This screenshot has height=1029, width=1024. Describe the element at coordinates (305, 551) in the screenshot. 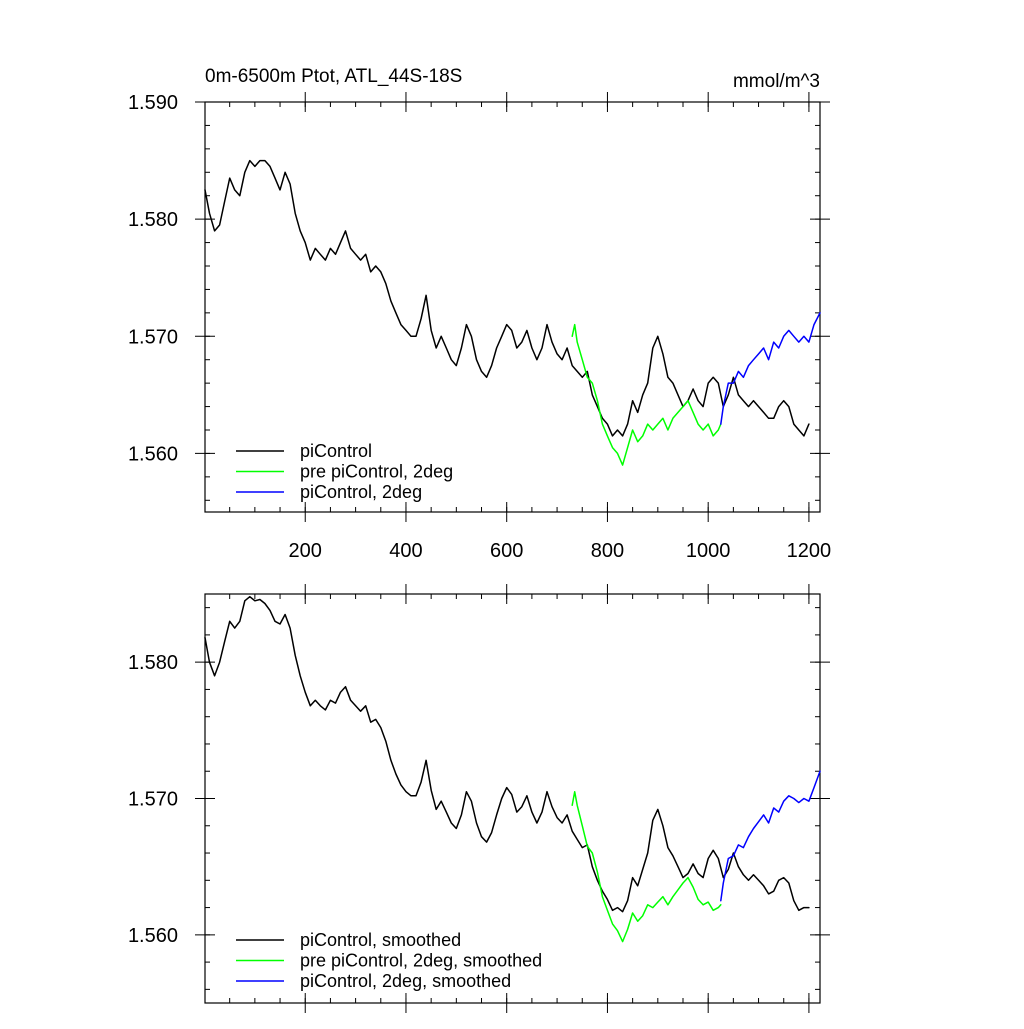

I see `x-tick-label: 200` at that location.